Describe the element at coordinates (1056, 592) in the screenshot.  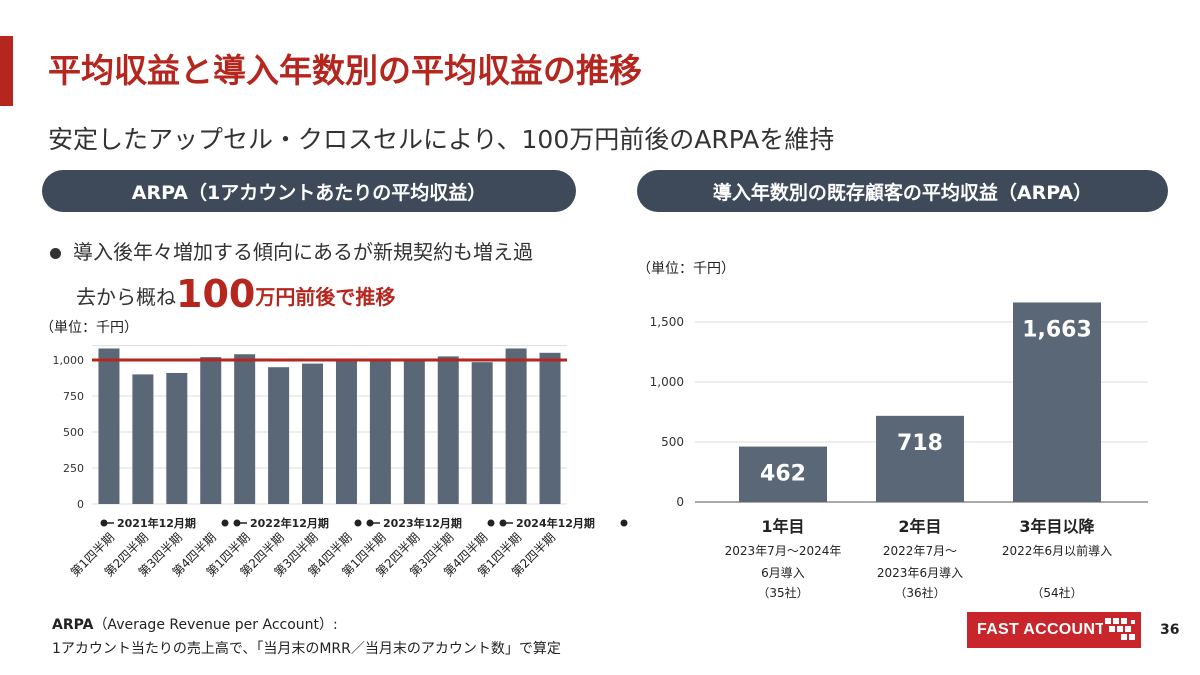
I see `right-category-description: （54社）` at that location.